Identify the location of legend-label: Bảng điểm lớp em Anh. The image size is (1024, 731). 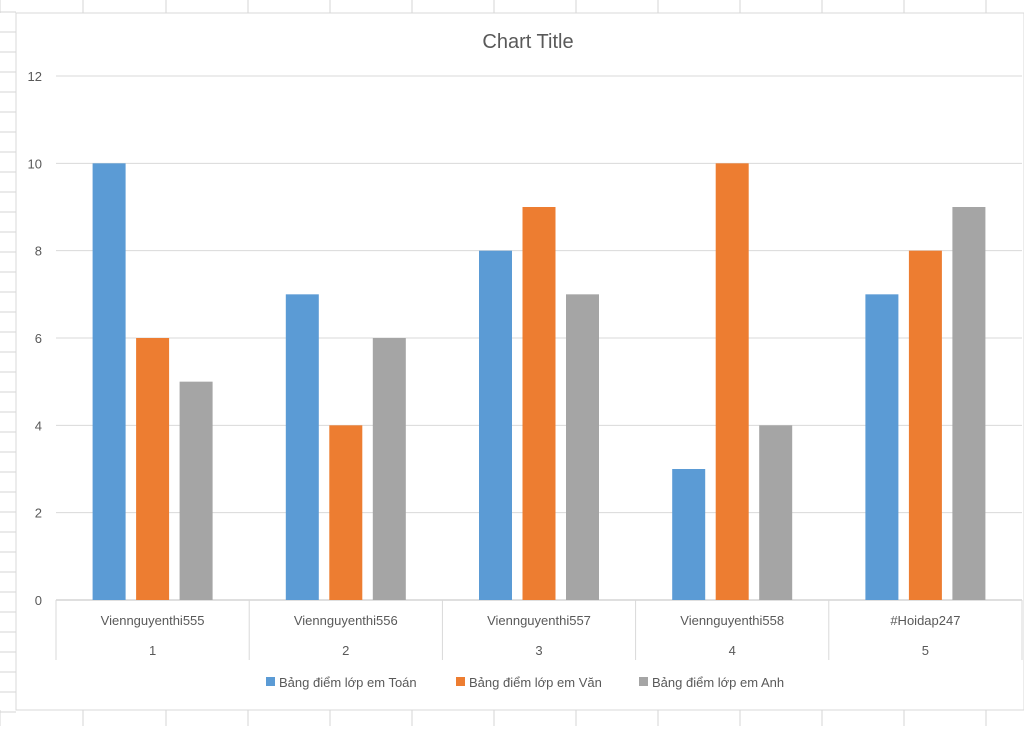
(718, 682).